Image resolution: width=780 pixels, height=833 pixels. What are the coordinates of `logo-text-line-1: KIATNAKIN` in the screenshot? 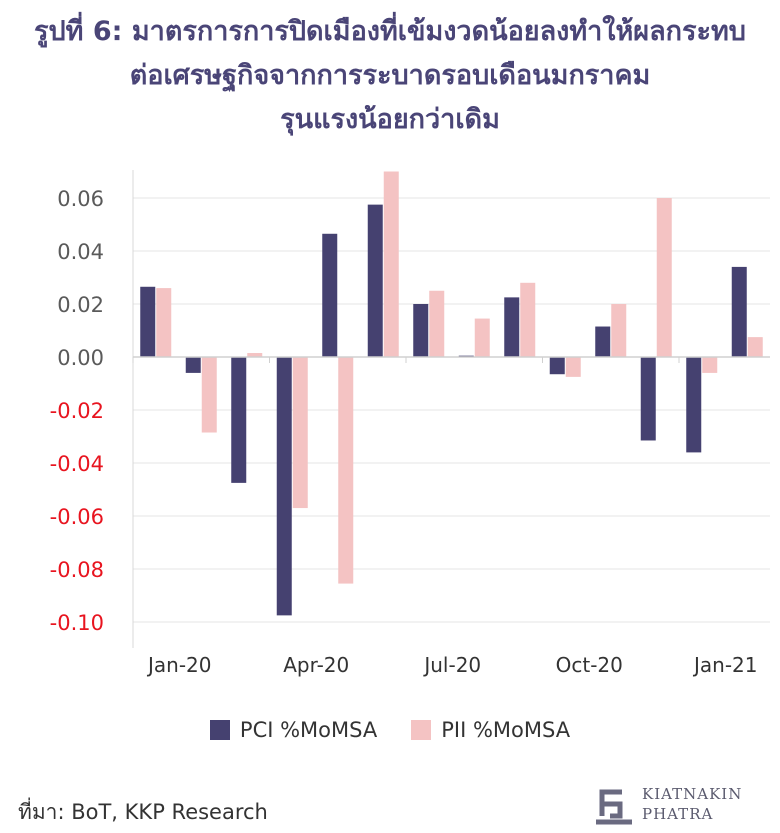 It's located at (692, 794).